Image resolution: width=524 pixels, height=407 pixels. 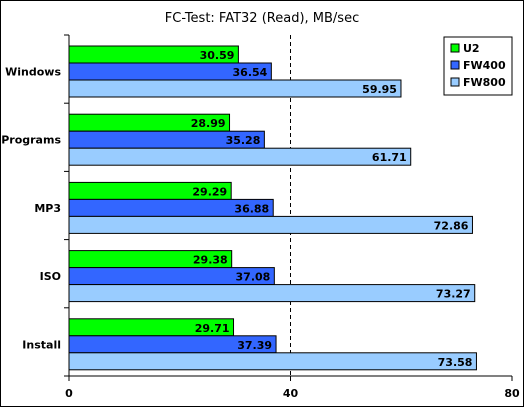 What do you see at coordinates (254, 345) in the screenshot?
I see `data-label: 37.39` at bounding box center [254, 345].